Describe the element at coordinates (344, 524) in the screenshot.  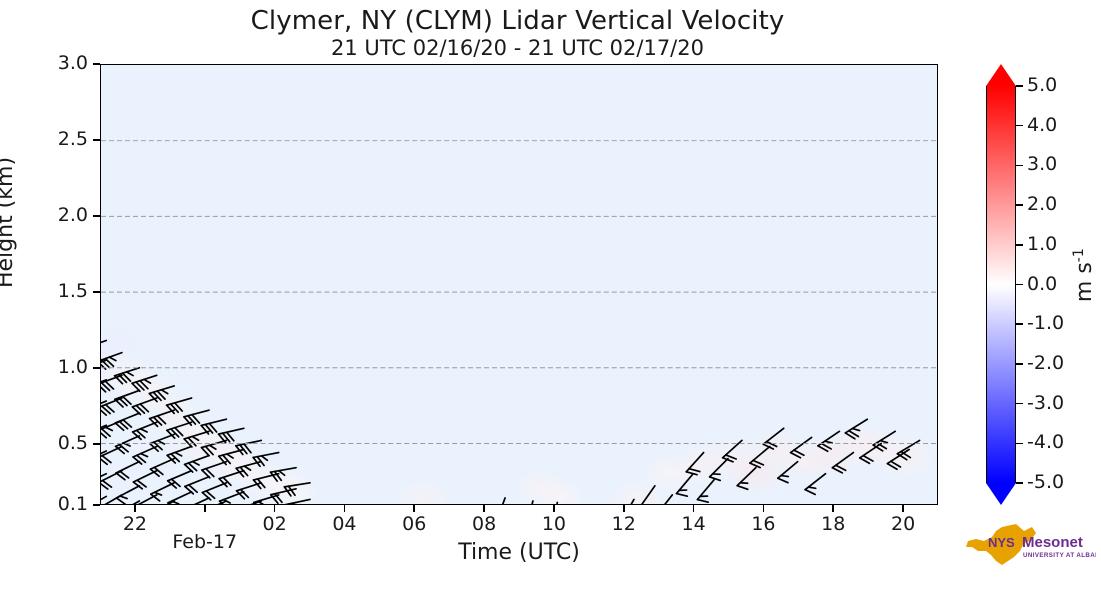
I see `x-tick-label: 04` at that location.